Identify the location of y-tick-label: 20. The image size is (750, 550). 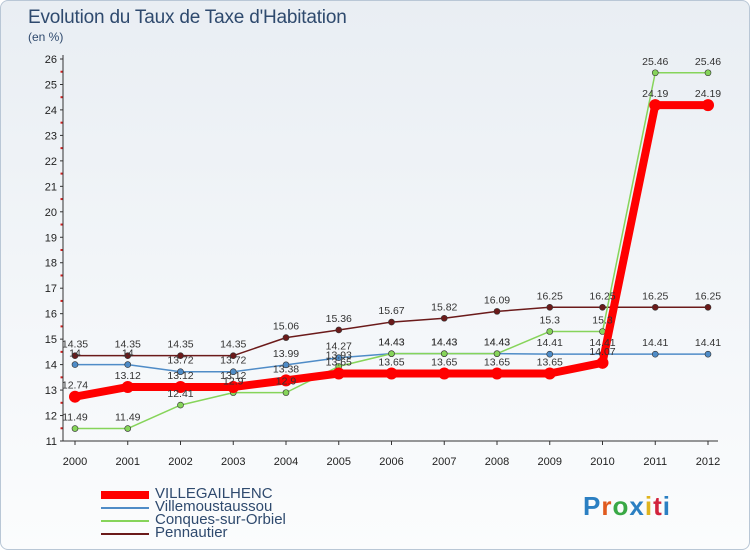
(51, 213).